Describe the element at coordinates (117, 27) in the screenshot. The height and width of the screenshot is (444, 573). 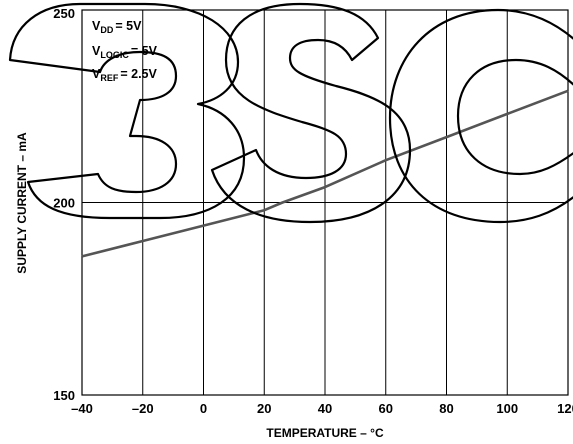
I see `condition-label: VDD = 5V` at that location.